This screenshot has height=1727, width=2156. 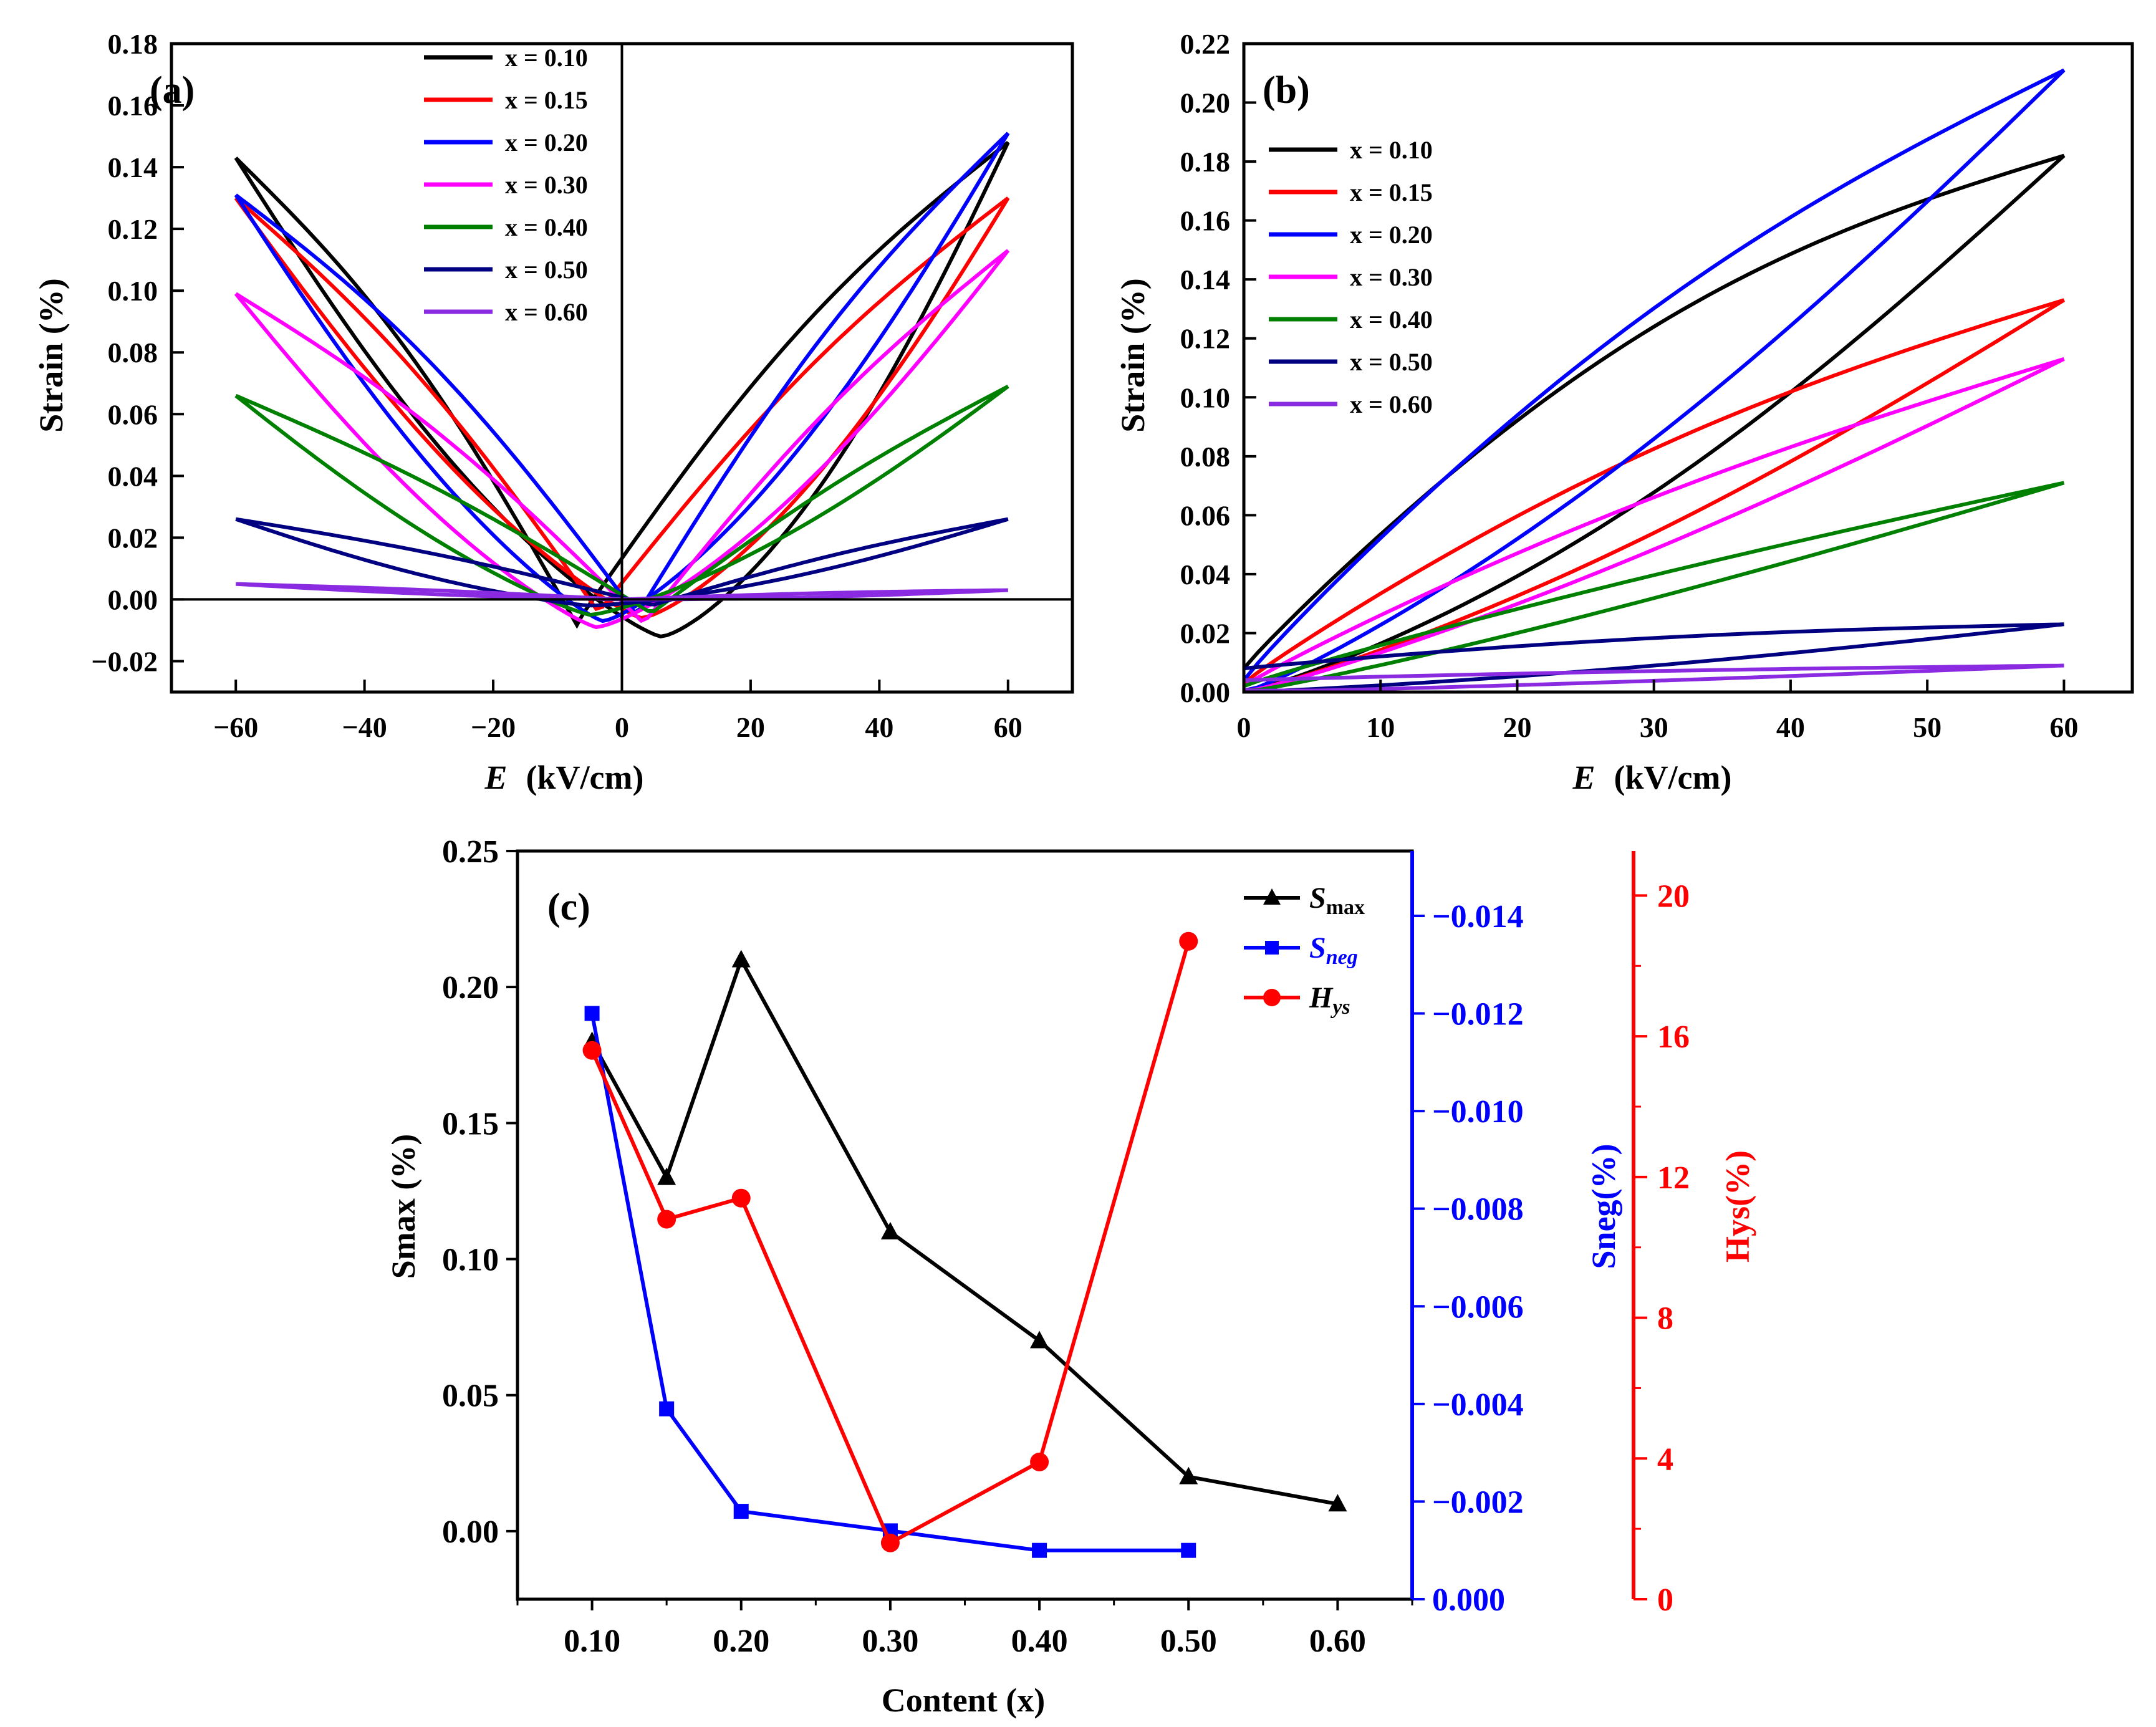 What do you see at coordinates (1287, 90) in the screenshot?
I see `panel-b-label: (b)` at bounding box center [1287, 90].